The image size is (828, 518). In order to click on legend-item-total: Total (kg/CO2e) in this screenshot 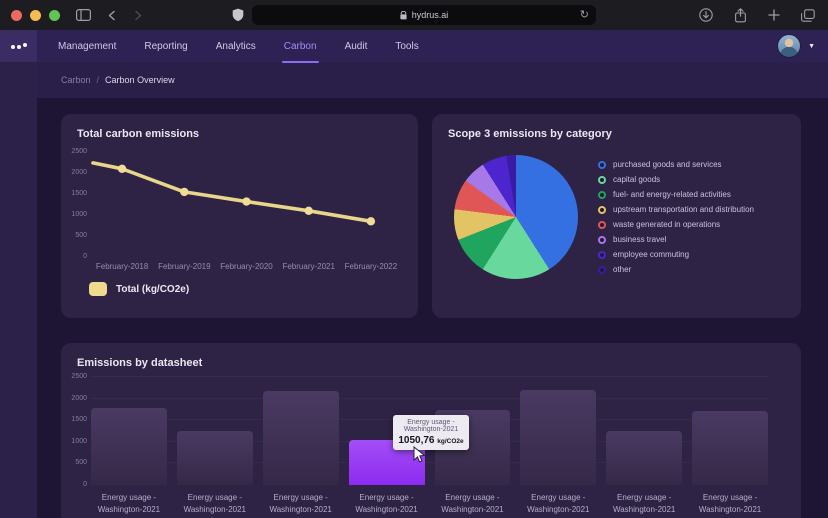, I will do `click(139, 289)`.